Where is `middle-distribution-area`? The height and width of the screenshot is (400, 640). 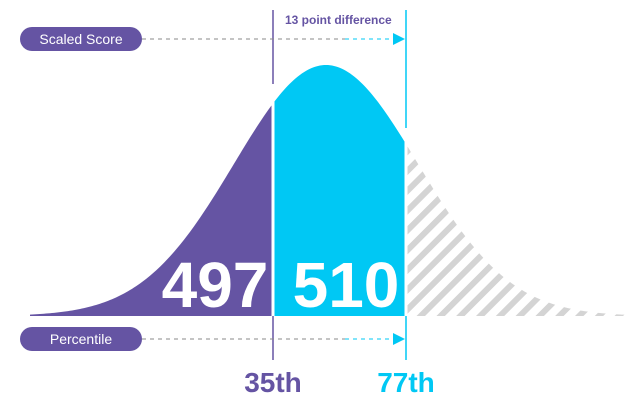 middle-distribution-area is located at coordinates (339, 190).